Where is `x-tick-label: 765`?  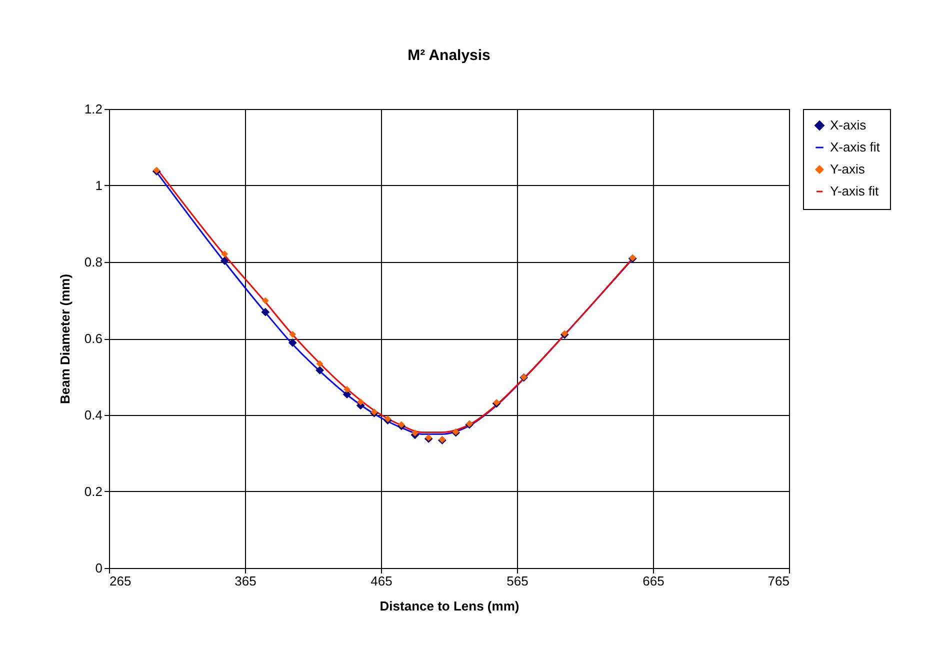 x-tick-label: 765 is located at coordinates (779, 581).